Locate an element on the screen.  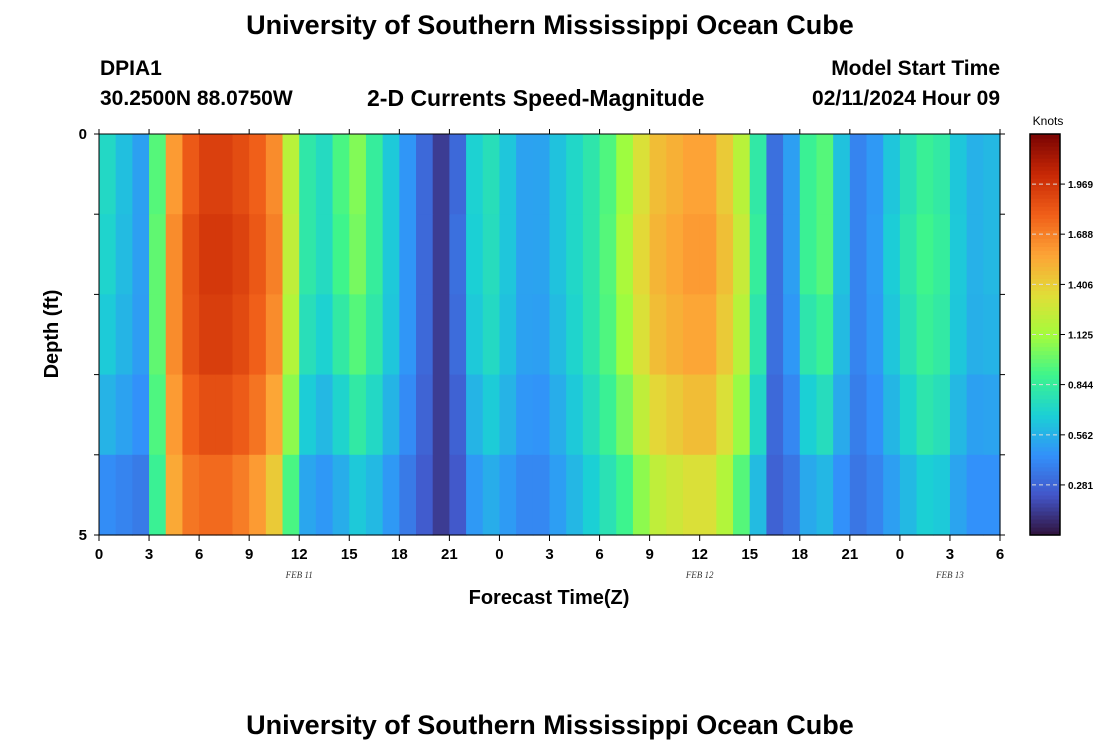
x-tick-label: 15 is located at coordinates (349, 554).